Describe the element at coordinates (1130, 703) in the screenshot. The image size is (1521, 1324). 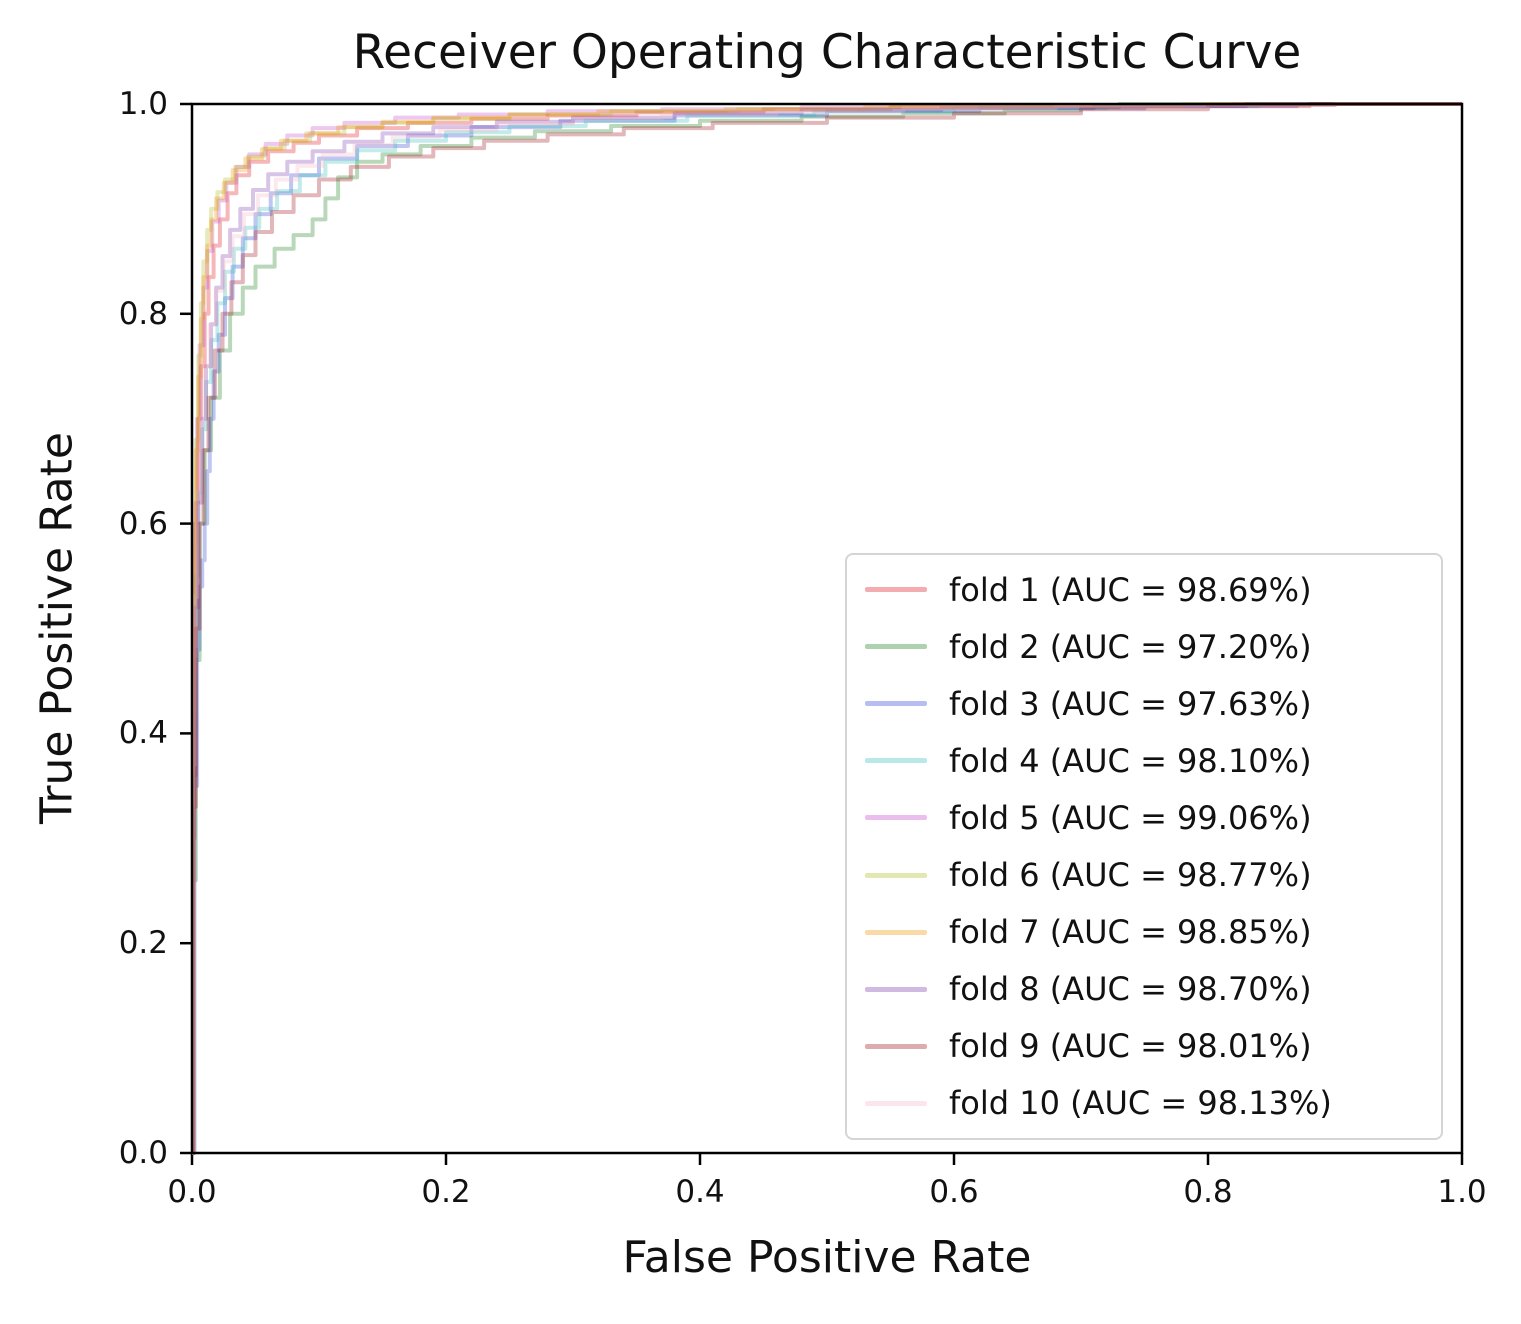
I see `legend-label: fold 3 (AUC = 97.63%)` at that location.